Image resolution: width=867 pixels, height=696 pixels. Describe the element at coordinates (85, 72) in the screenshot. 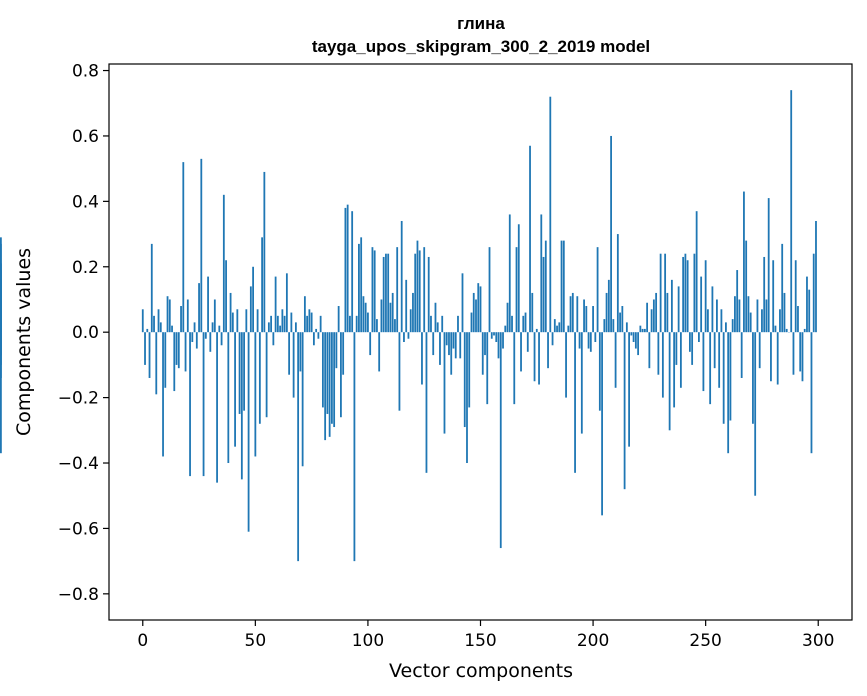

I see `y-tick-label: 0.8` at that location.